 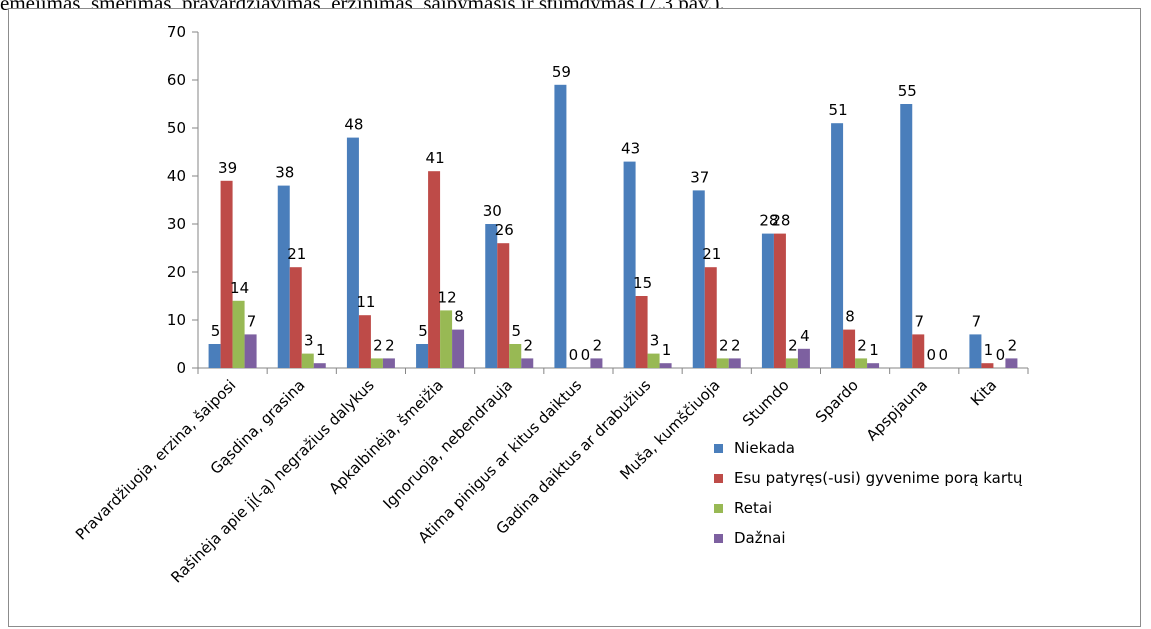 What do you see at coordinates (504, 230) in the screenshot?
I see `data-label: 26` at bounding box center [504, 230].